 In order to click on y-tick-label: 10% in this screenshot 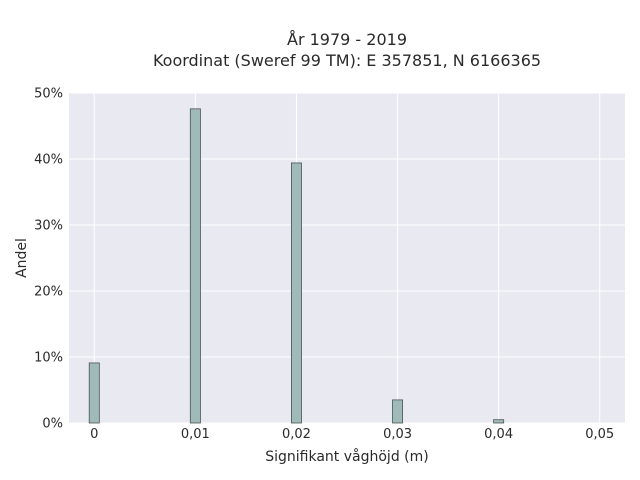, I will do `click(48, 358)`.